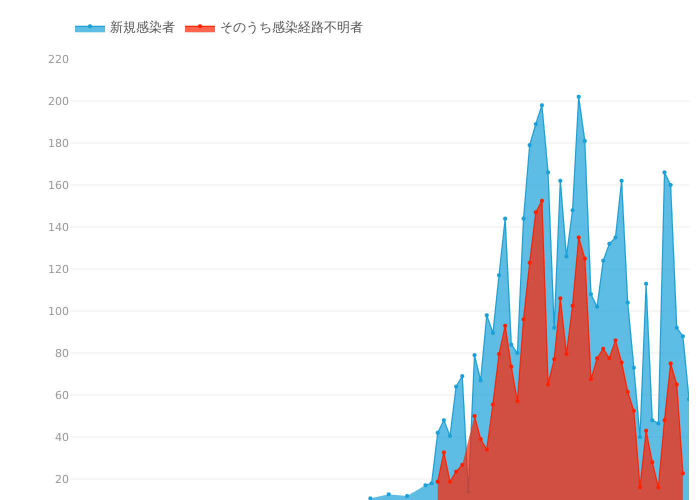 Image resolution: width=700 pixels, height=500 pixels. Describe the element at coordinates (142, 28) in the screenshot. I see `legend-label: 新規感染者` at that location.